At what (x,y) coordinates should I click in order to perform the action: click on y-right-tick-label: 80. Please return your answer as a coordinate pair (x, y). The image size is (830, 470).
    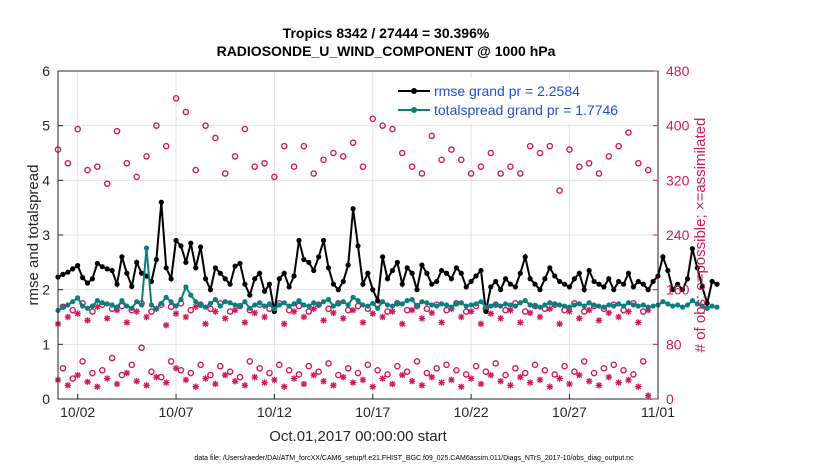
    Looking at the image, I should click on (674, 344).